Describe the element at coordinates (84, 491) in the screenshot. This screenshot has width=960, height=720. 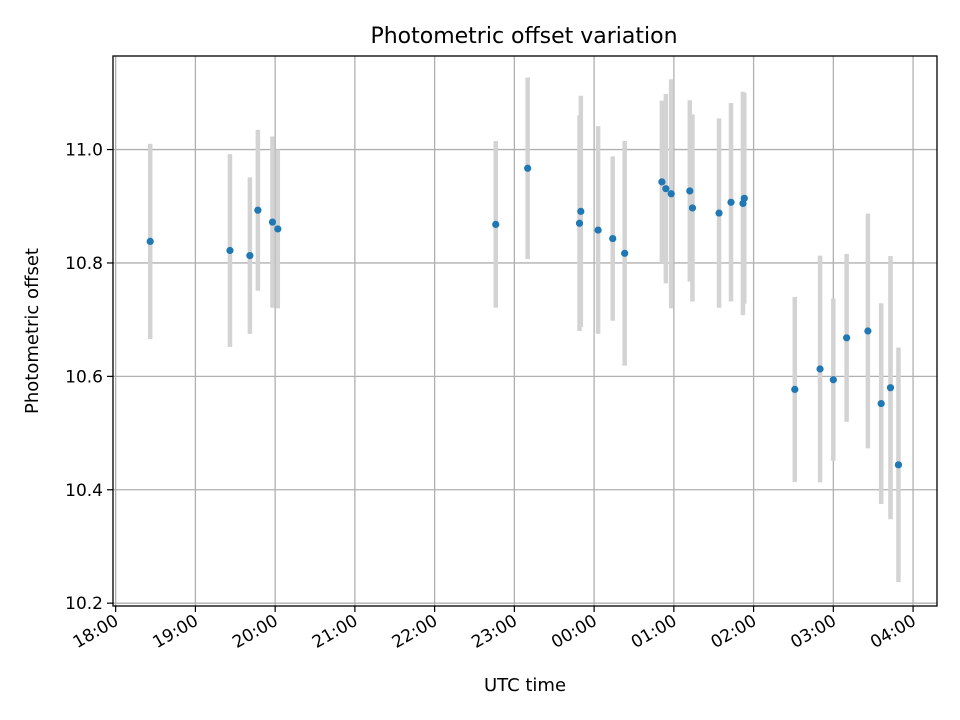
I see `y-tick-label: 10.4` at that location.